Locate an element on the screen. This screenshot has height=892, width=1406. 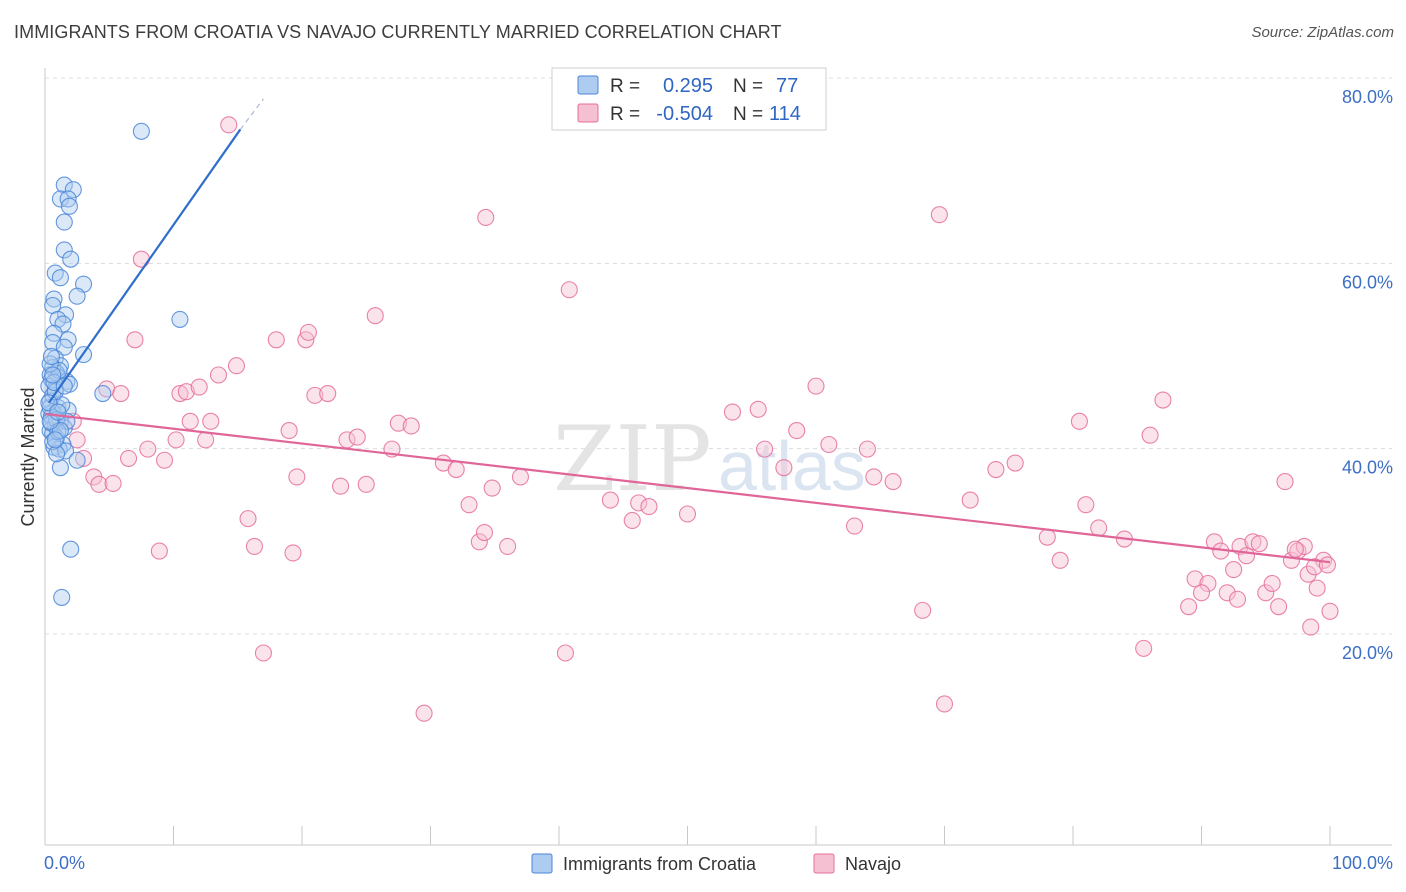
source-label: Source: ZipAtlas.com is located at coordinates (1322, 32).